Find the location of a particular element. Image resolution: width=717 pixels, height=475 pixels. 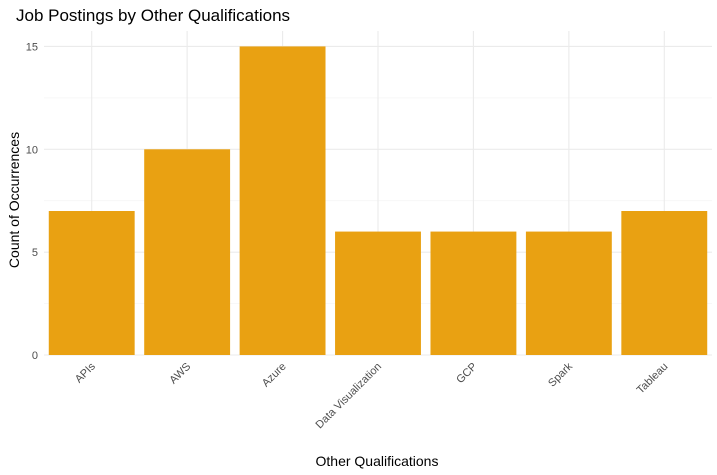

y-tick-label: 15 is located at coordinates (32, 47).